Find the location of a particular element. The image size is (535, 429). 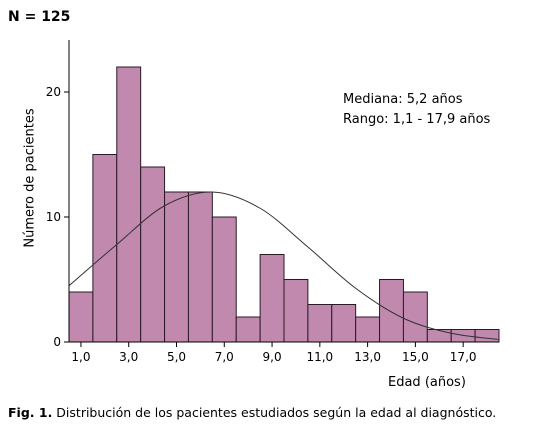

x-tick-label: 9,0 is located at coordinates (272, 357).